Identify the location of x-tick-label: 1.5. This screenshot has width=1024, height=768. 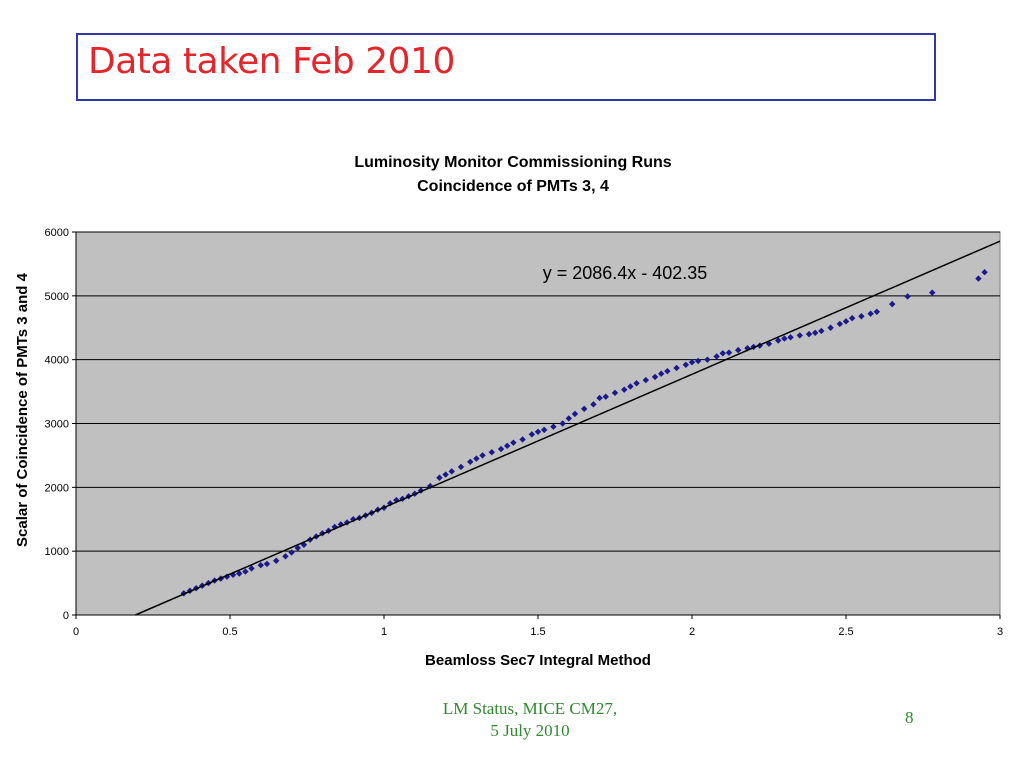
(537, 632).